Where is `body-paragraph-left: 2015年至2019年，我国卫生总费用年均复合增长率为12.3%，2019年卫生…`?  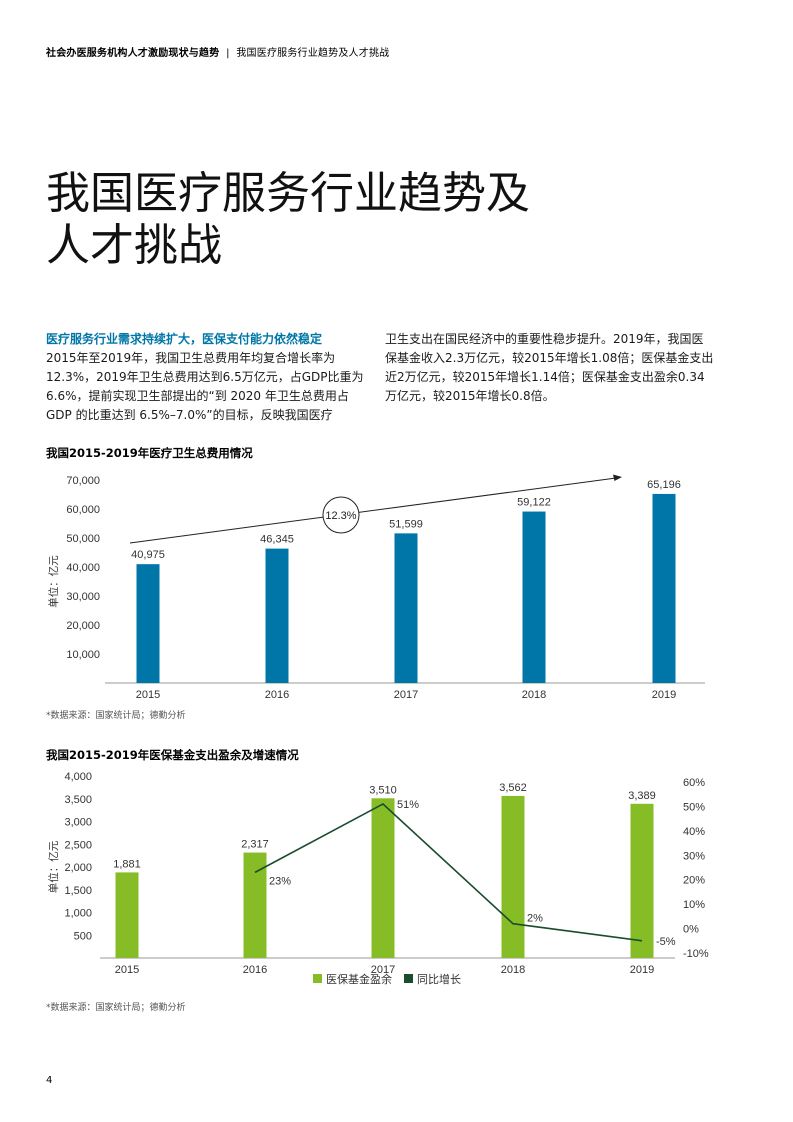
body-paragraph-left: 2015年至2019年，我国卫生总费用年均复合增长率为12.3%，2019年卫生… is located at coordinates (205, 386).